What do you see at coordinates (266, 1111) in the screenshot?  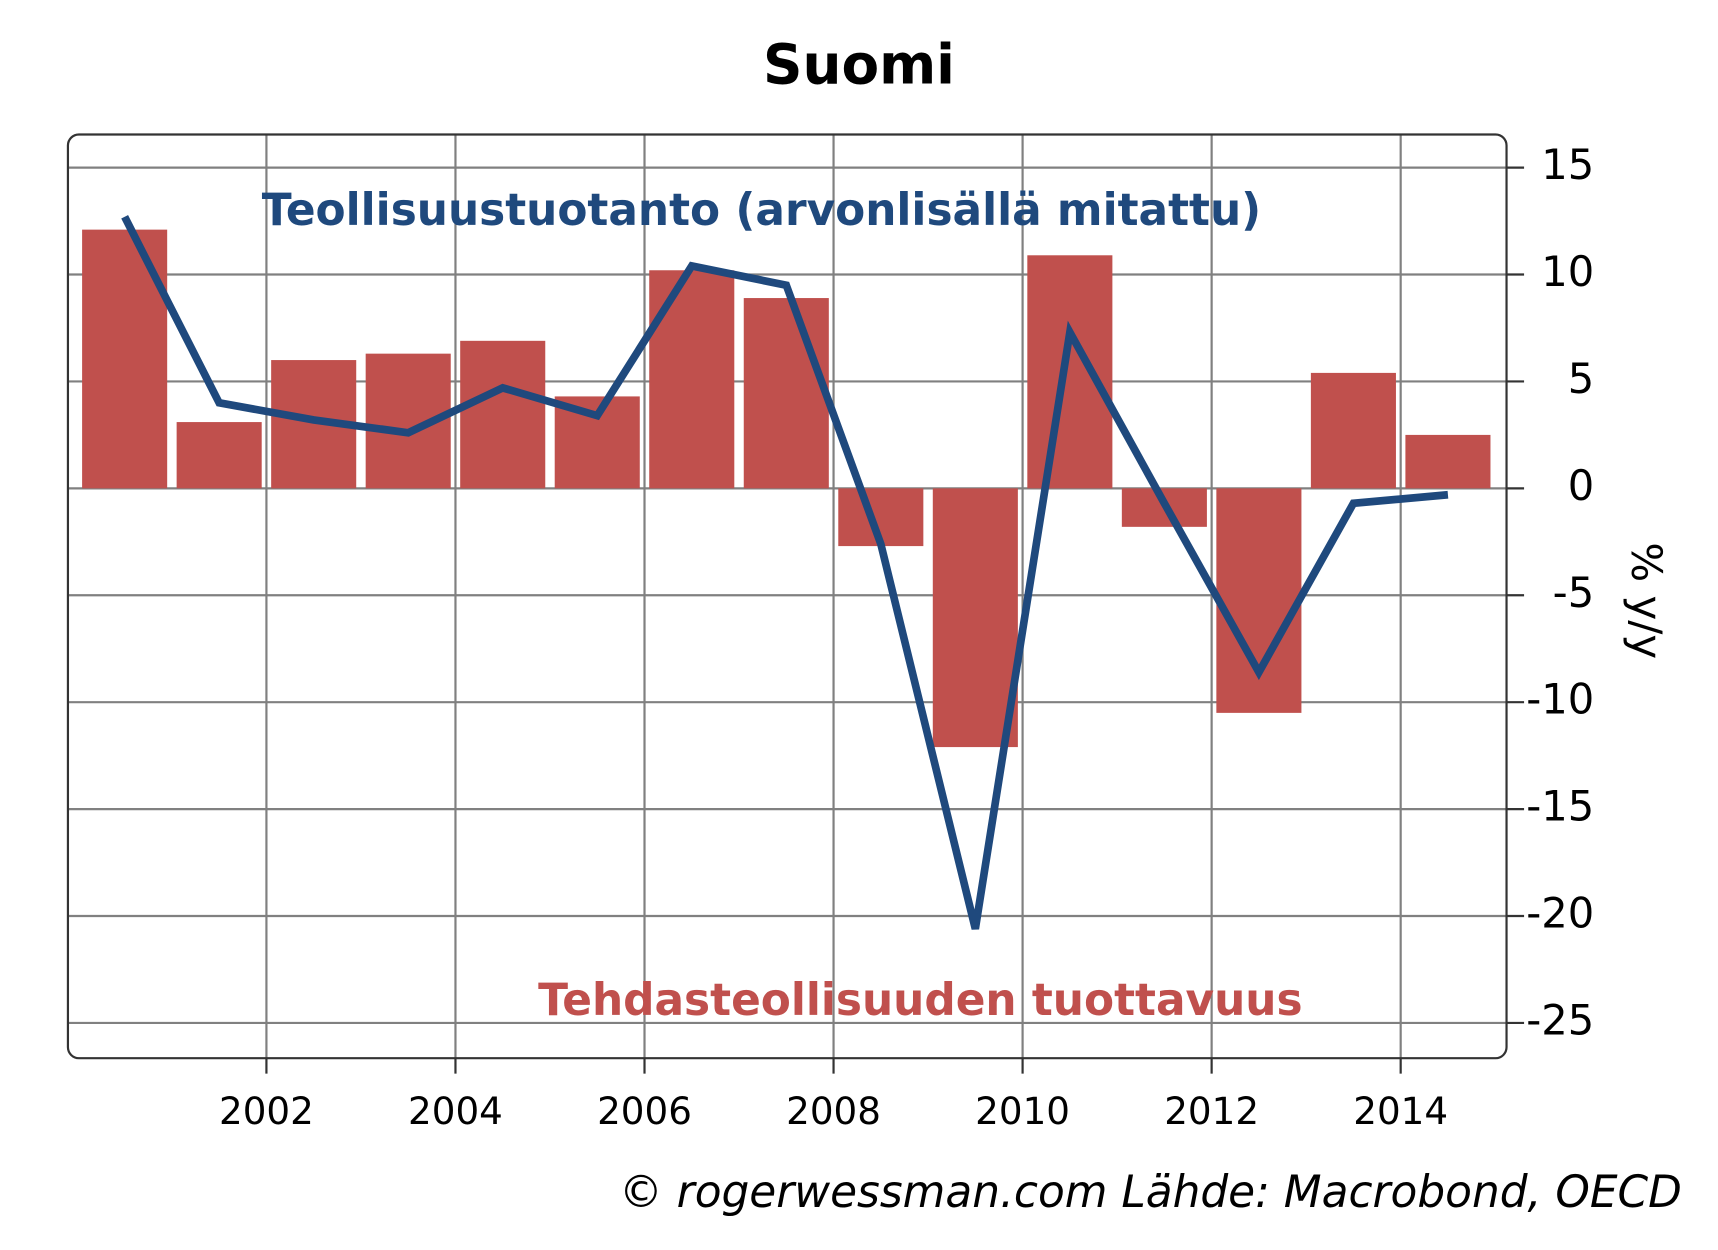 I see `x-tick-label: 2002` at bounding box center [266, 1111].